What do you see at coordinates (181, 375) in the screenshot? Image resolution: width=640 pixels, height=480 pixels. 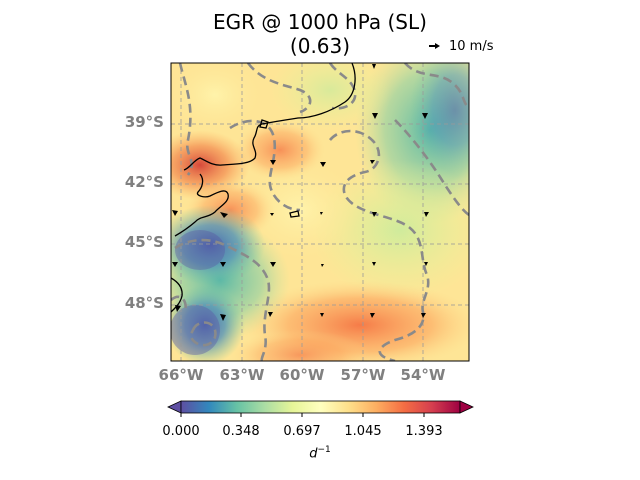 I see `lon-tick-label: 66°W` at bounding box center [181, 375].